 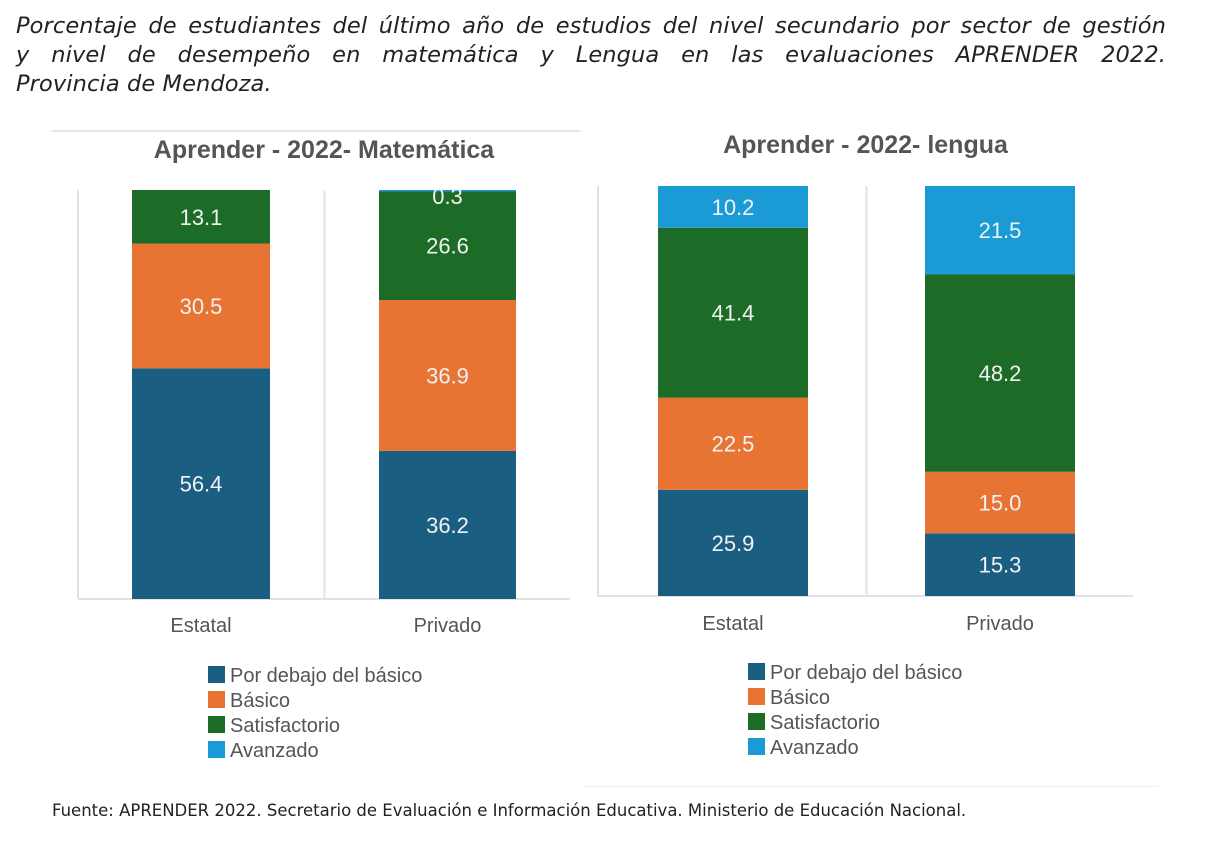 What do you see at coordinates (144, 84) in the screenshot?
I see `caption-line-3: Provincia de Mendoza.` at bounding box center [144, 84].